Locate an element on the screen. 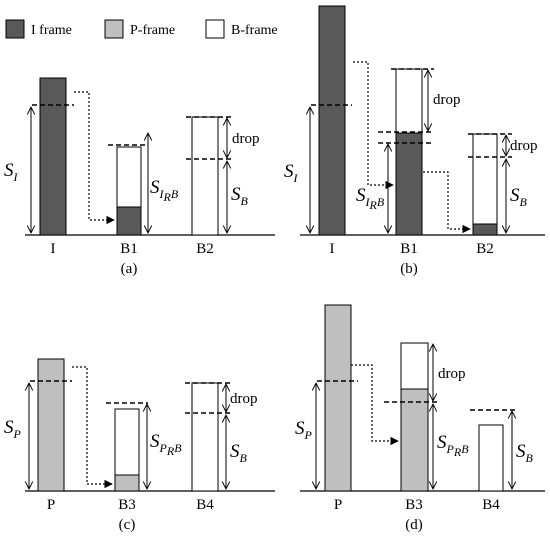  legend: I frame P-frame B-frame is located at coordinates (141, 29).